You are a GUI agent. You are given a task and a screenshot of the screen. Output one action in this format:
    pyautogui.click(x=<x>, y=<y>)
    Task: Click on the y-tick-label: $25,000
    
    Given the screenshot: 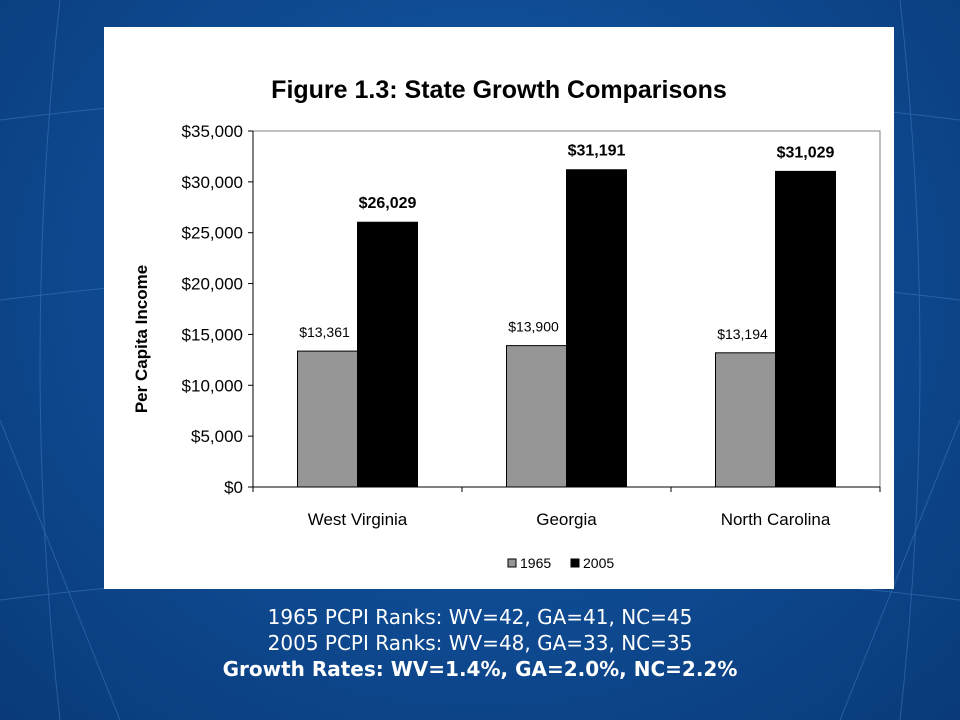 What is the action you would take?
    pyautogui.click(x=212, y=233)
    